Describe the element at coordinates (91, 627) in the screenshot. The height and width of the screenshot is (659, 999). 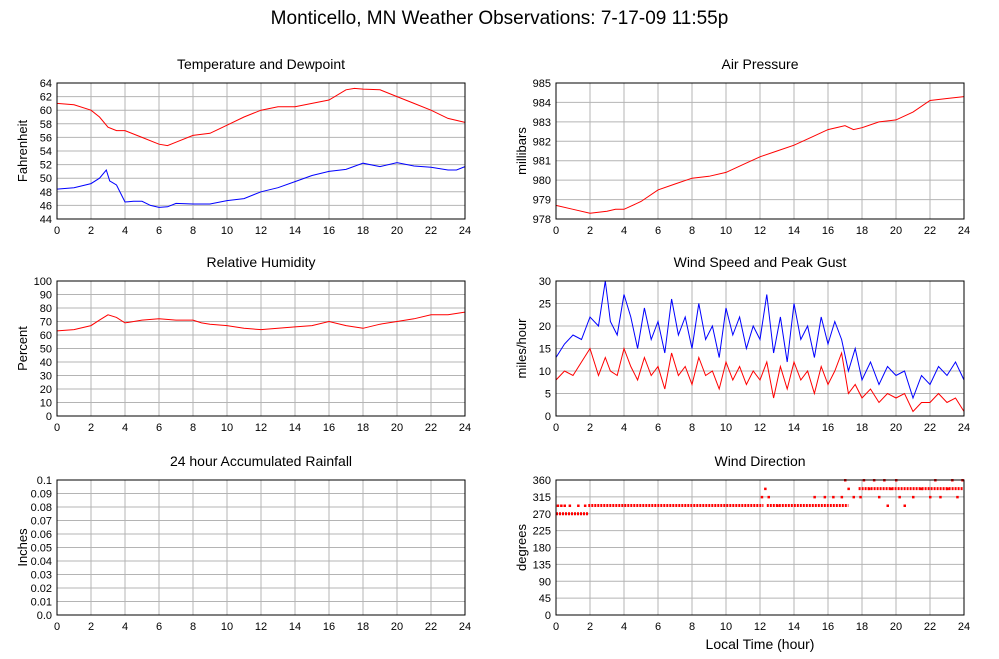
I see `rain-x-tick-label: 2` at that location.